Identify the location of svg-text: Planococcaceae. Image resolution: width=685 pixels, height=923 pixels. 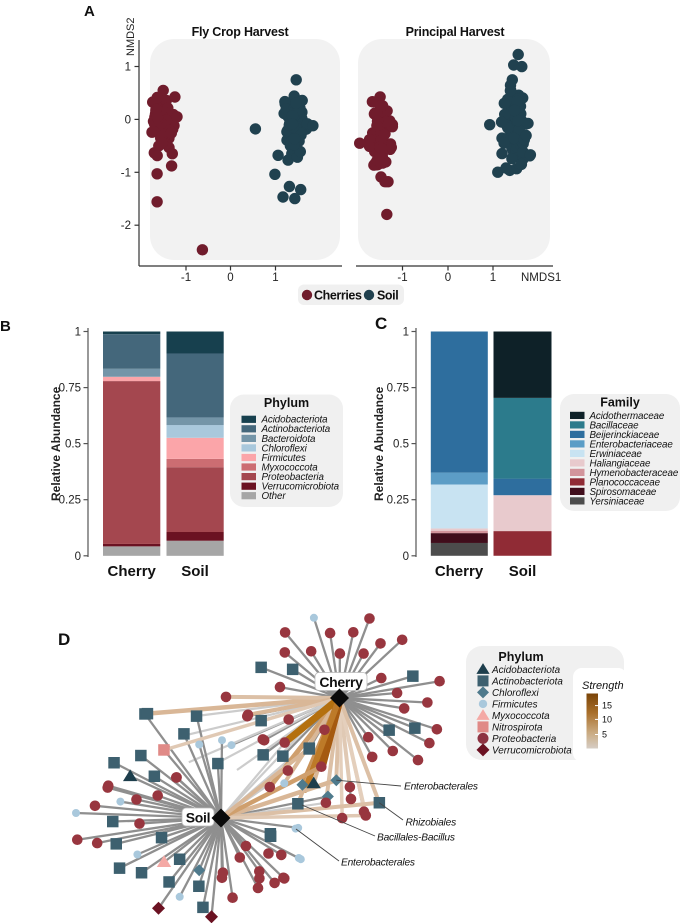
(625, 482).